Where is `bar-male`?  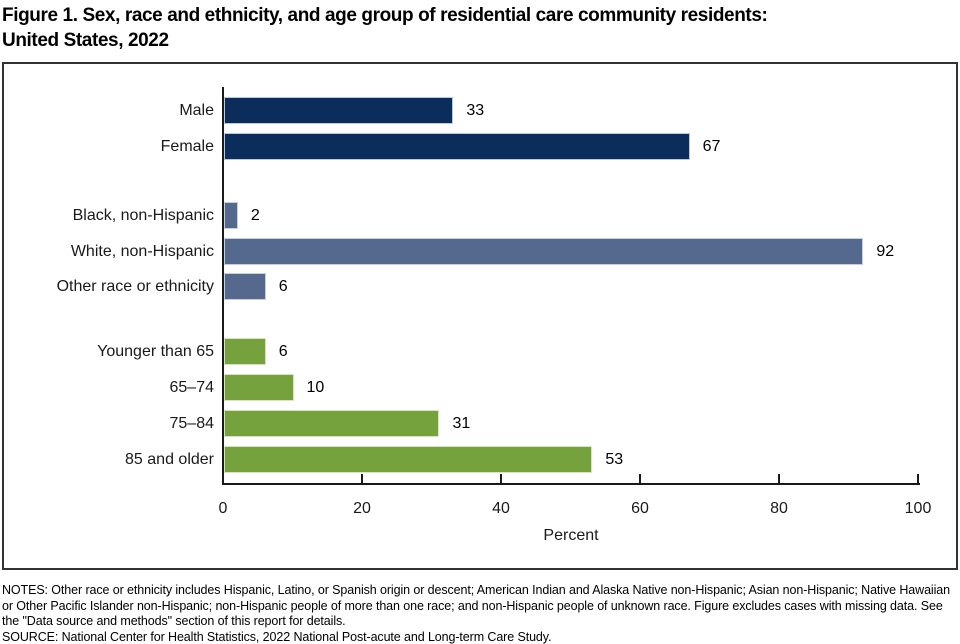
bar-male is located at coordinates (339, 110).